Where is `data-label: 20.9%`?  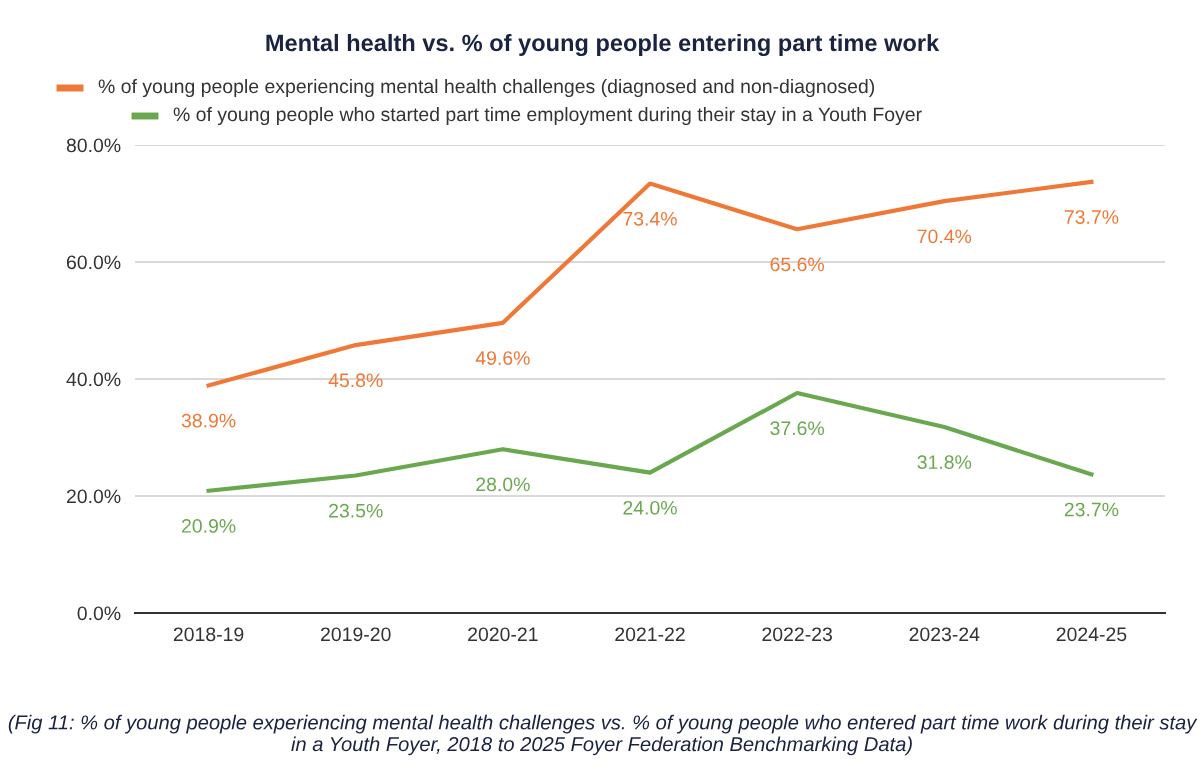
data-label: 20.9% is located at coordinates (208, 526).